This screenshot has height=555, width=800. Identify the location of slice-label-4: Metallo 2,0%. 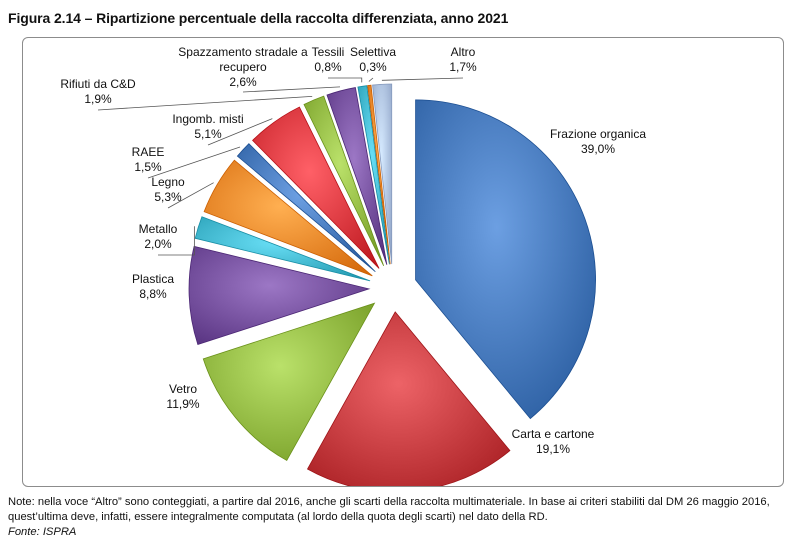
(158, 236).